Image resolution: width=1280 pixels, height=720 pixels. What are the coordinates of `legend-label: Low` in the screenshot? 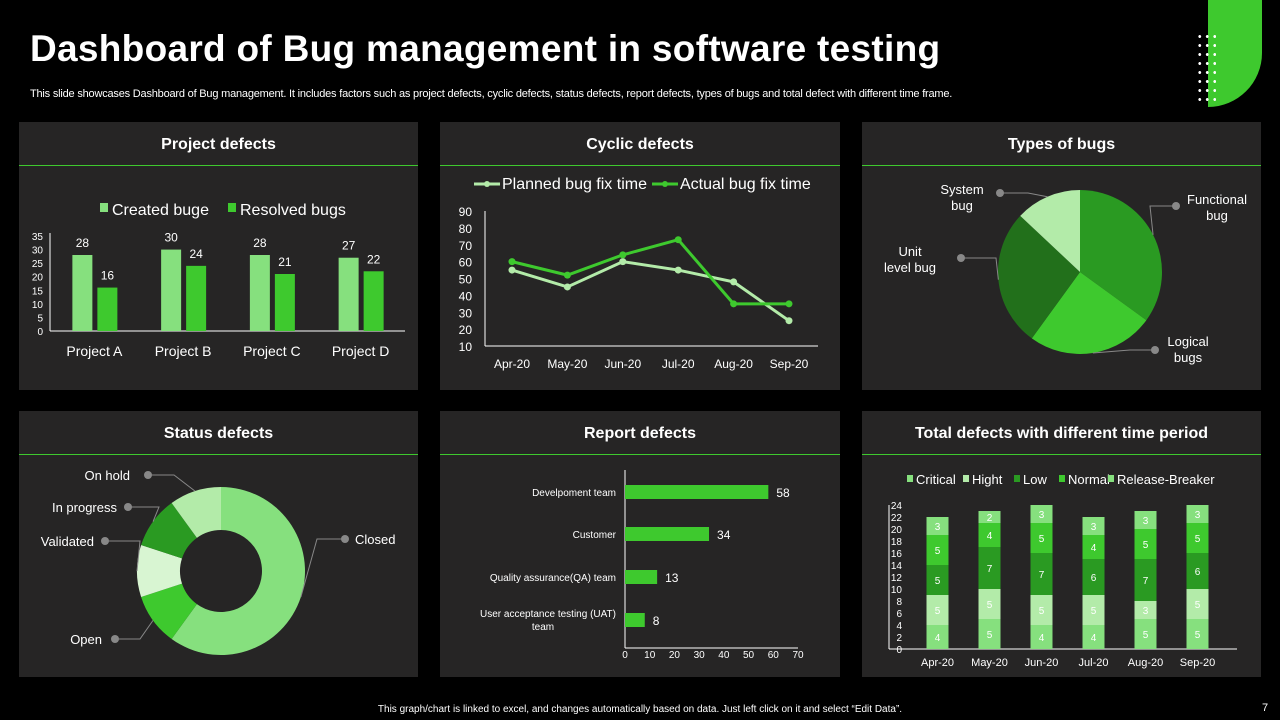 It's located at (1035, 479).